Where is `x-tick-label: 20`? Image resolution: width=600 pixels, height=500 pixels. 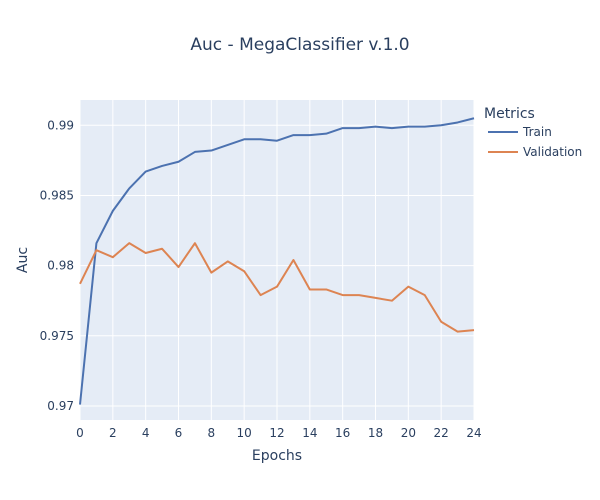
x-tick-label: 20 is located at coordinates (408, 433).